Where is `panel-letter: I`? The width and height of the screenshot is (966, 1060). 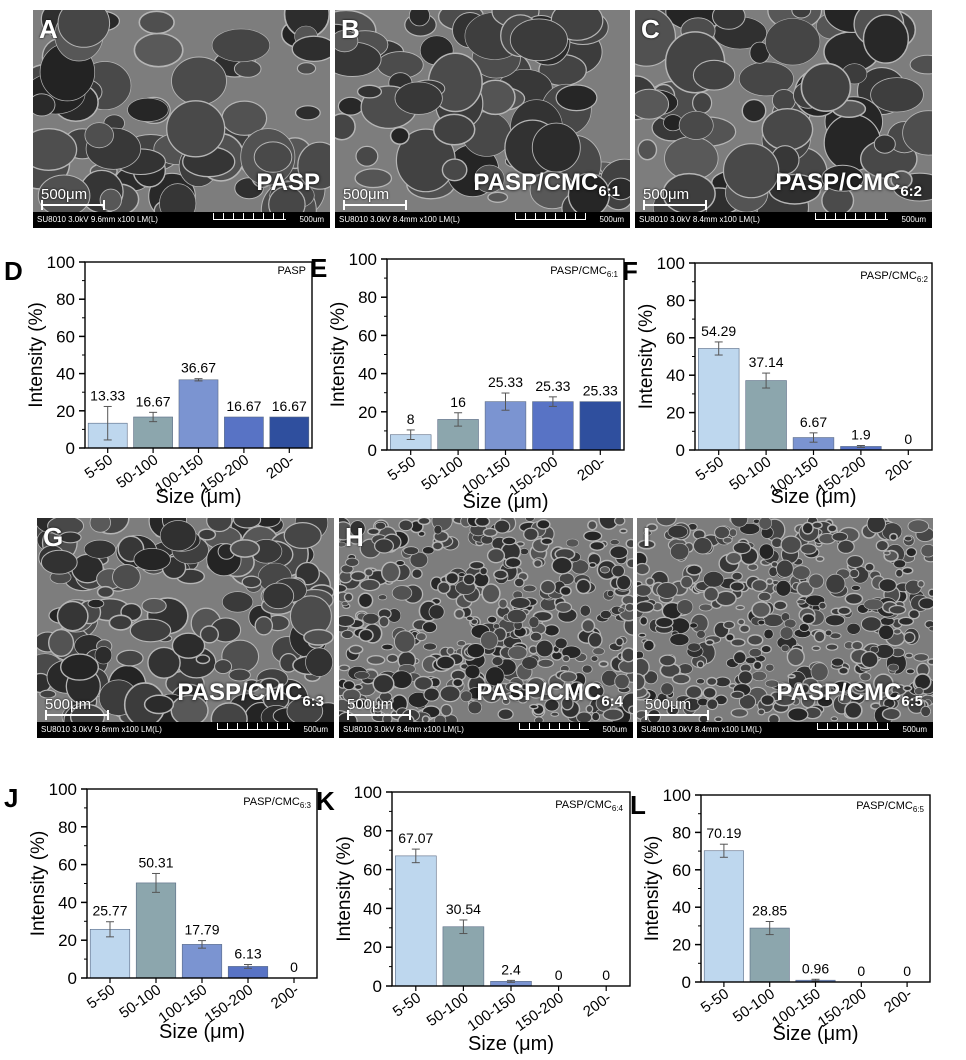
panel-letter: I is located at coordinates (647, 537).